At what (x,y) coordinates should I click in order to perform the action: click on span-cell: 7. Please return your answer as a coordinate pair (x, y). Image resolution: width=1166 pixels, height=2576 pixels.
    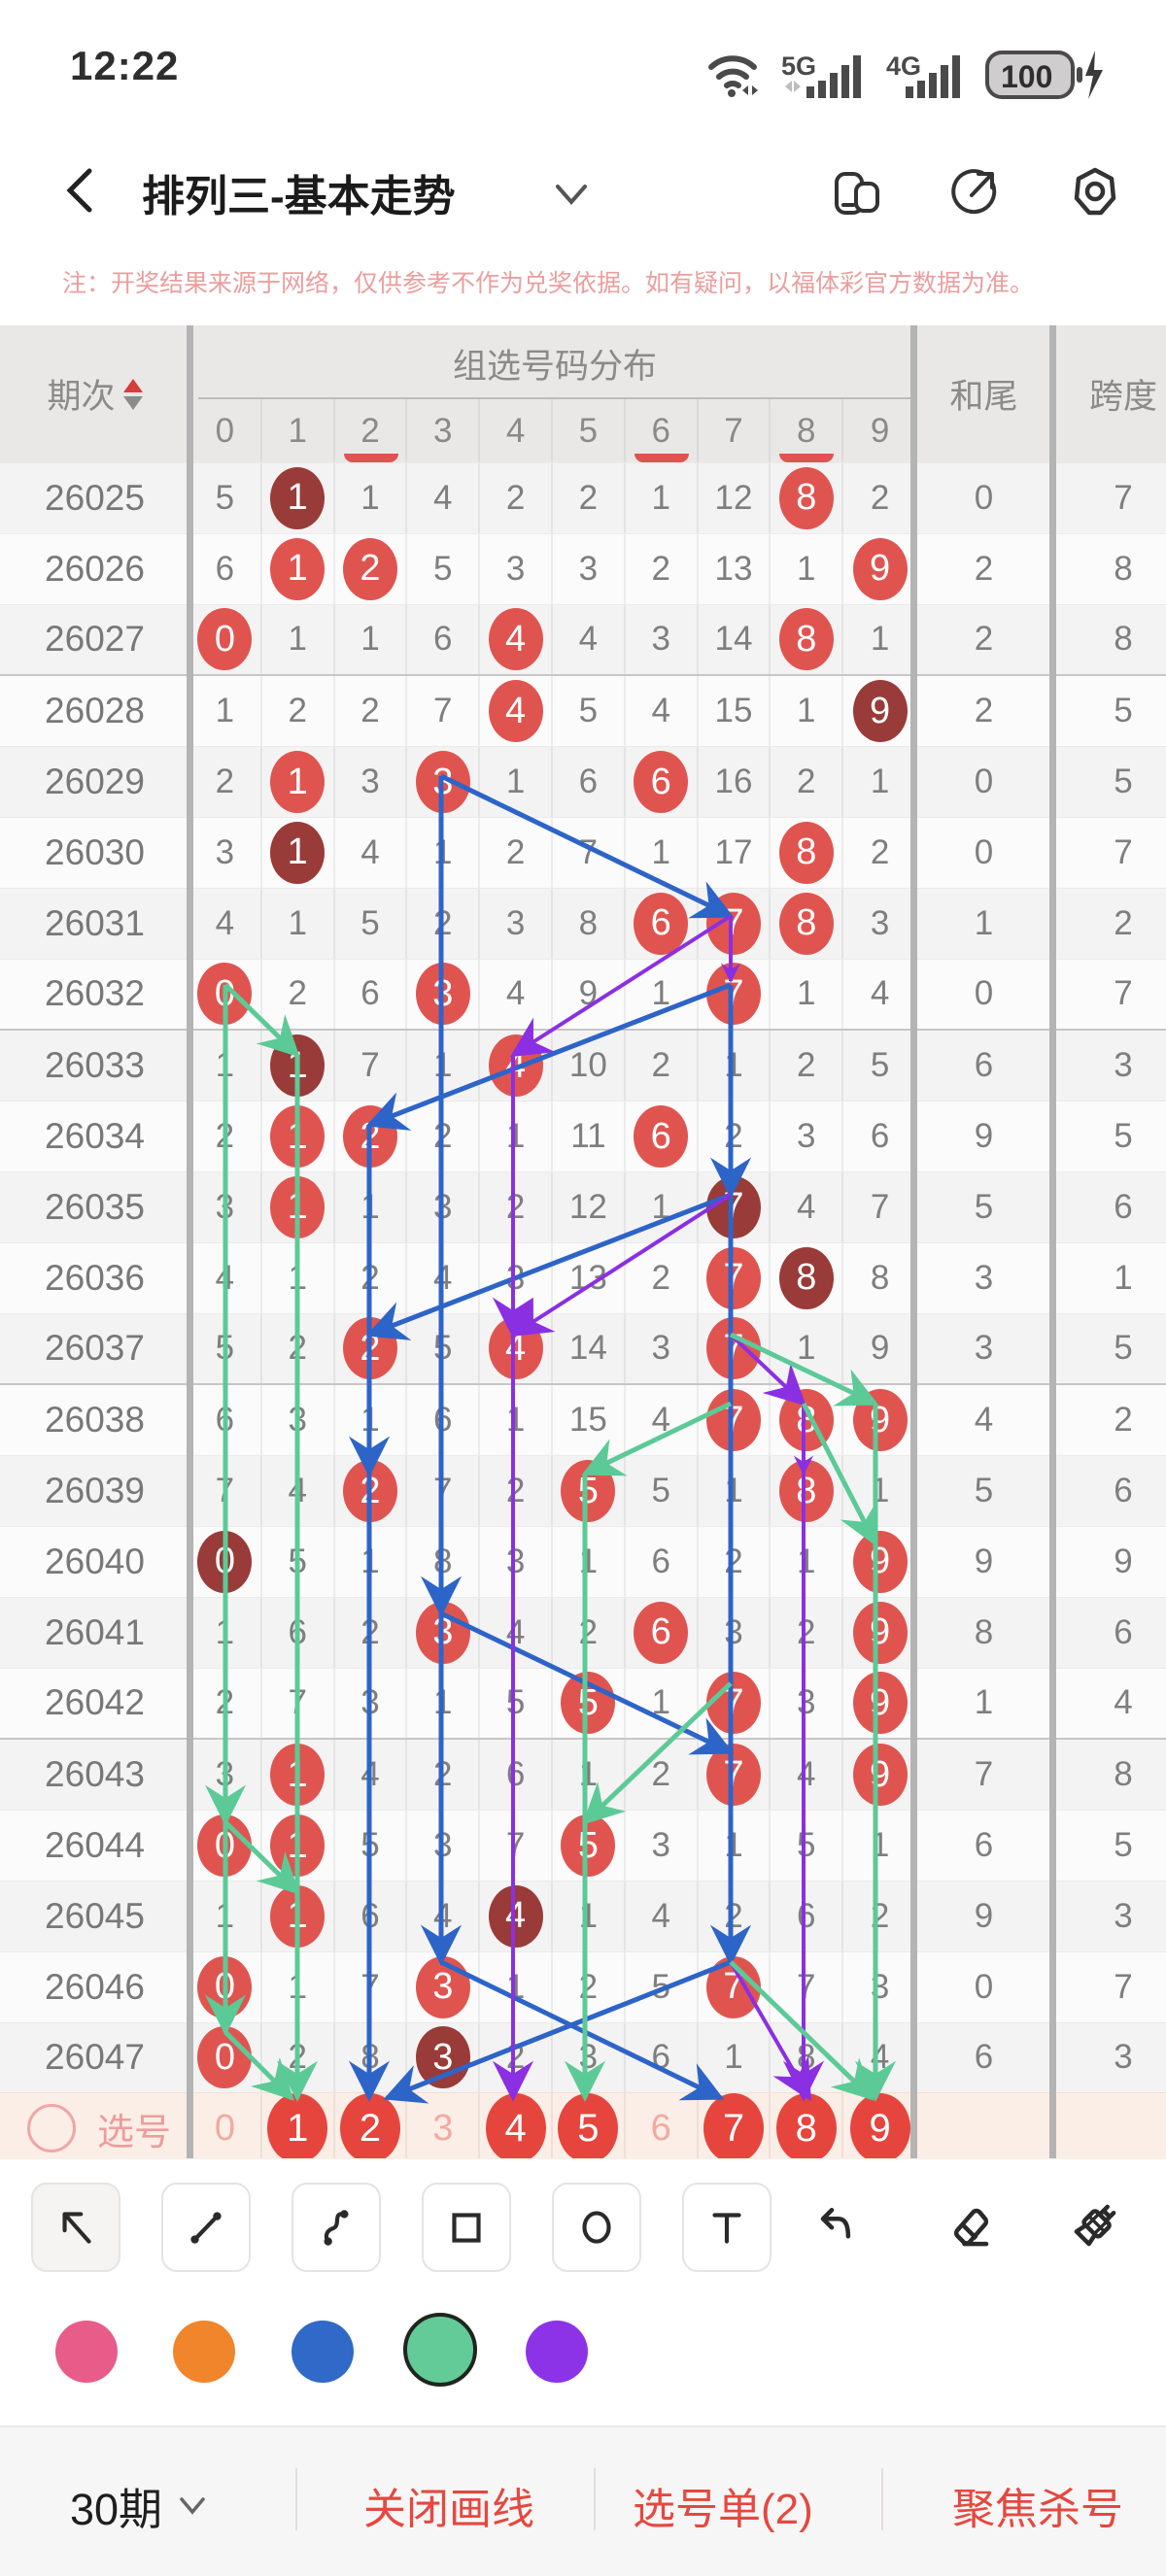
    Looking at the image, I should click on (1123, 497).